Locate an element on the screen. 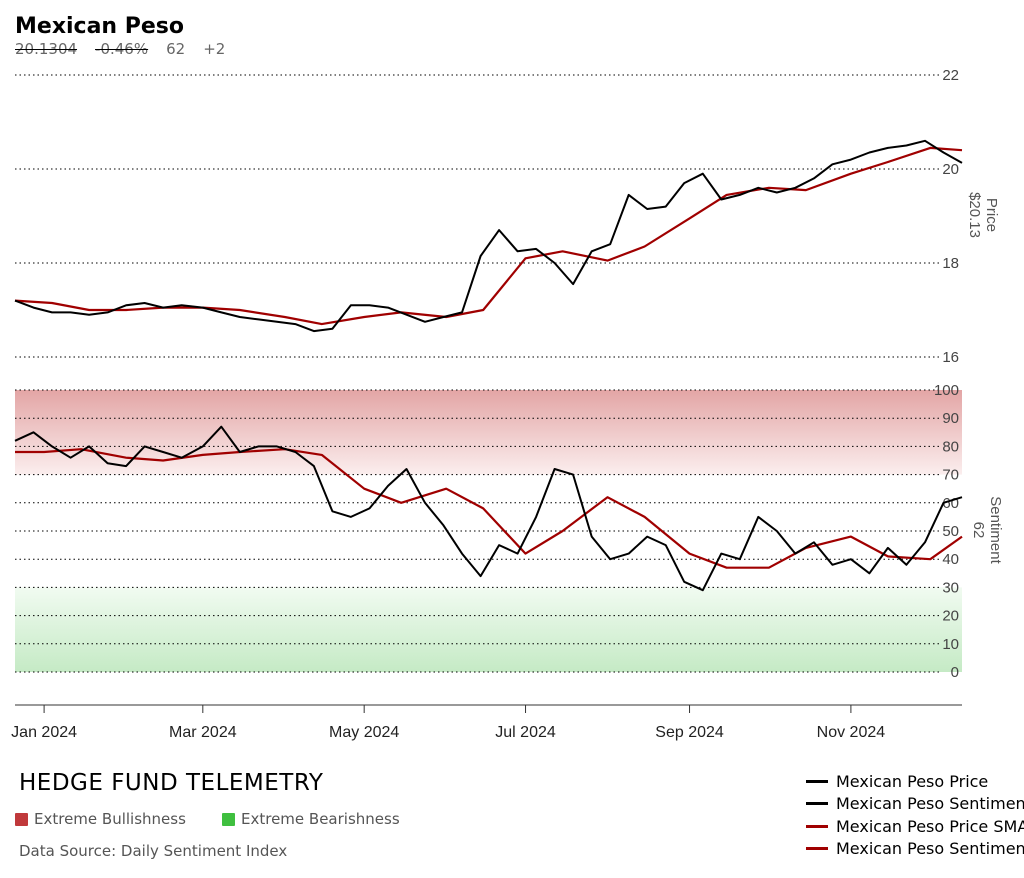 Image resolution: width=1024 pixels, height=878 pixels. price-tick-label: 18 is located at coordinates (950, 263).